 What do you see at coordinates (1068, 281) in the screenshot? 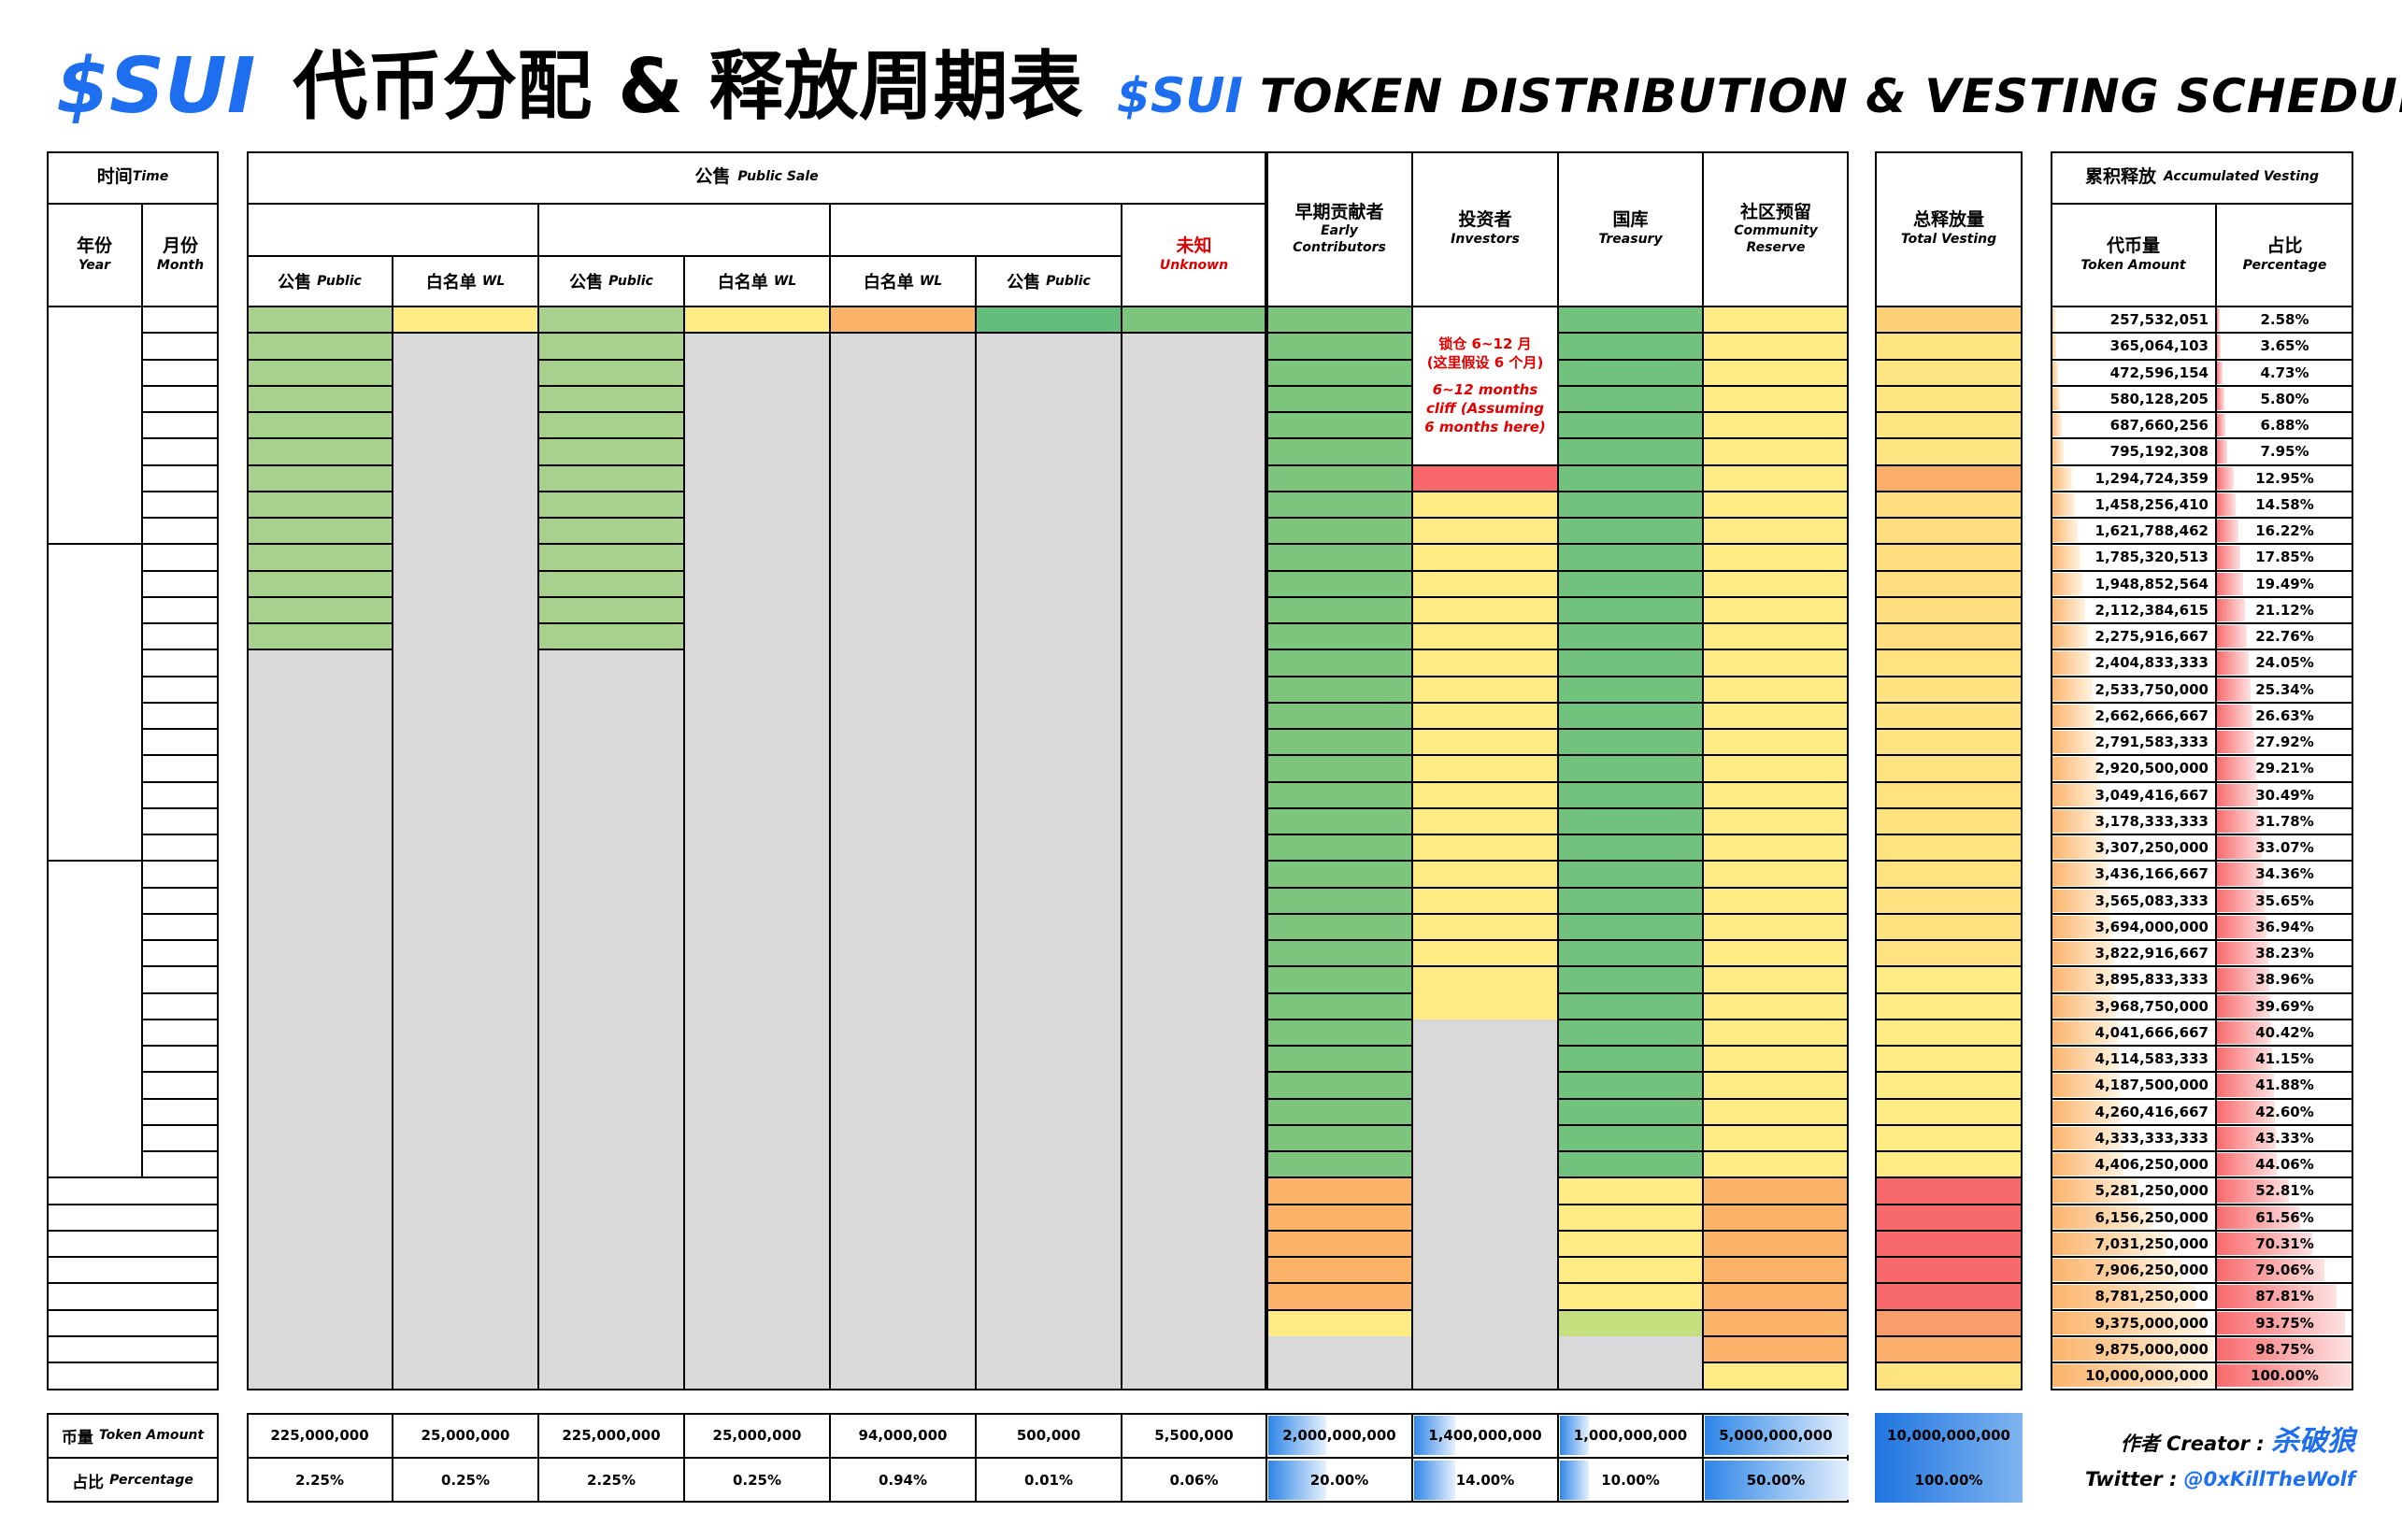
I see `subheader-en: Public` at bounding box center [1068, 281].